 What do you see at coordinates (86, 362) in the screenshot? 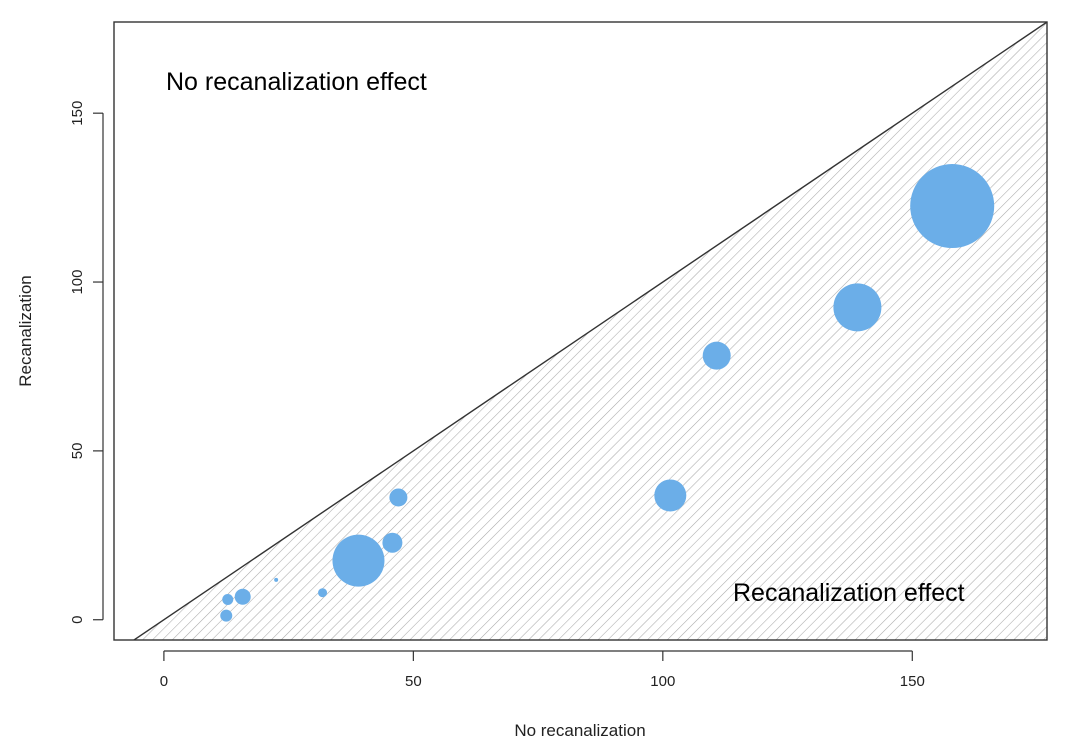
I see `y-axis: 0 50 100 150` at bounding box center [86, 362].